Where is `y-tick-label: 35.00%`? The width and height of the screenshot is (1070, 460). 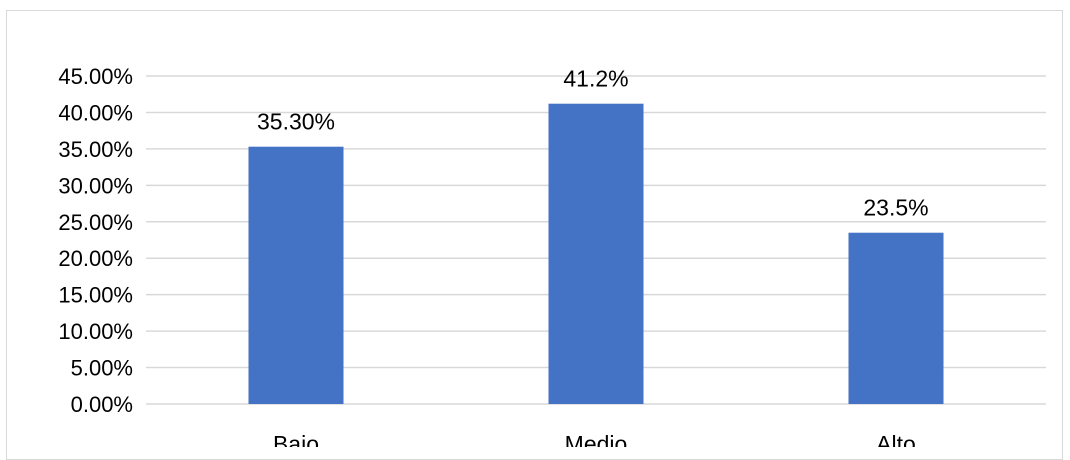 y-tick-label: 35.00% is located at coordinates (95, 149).